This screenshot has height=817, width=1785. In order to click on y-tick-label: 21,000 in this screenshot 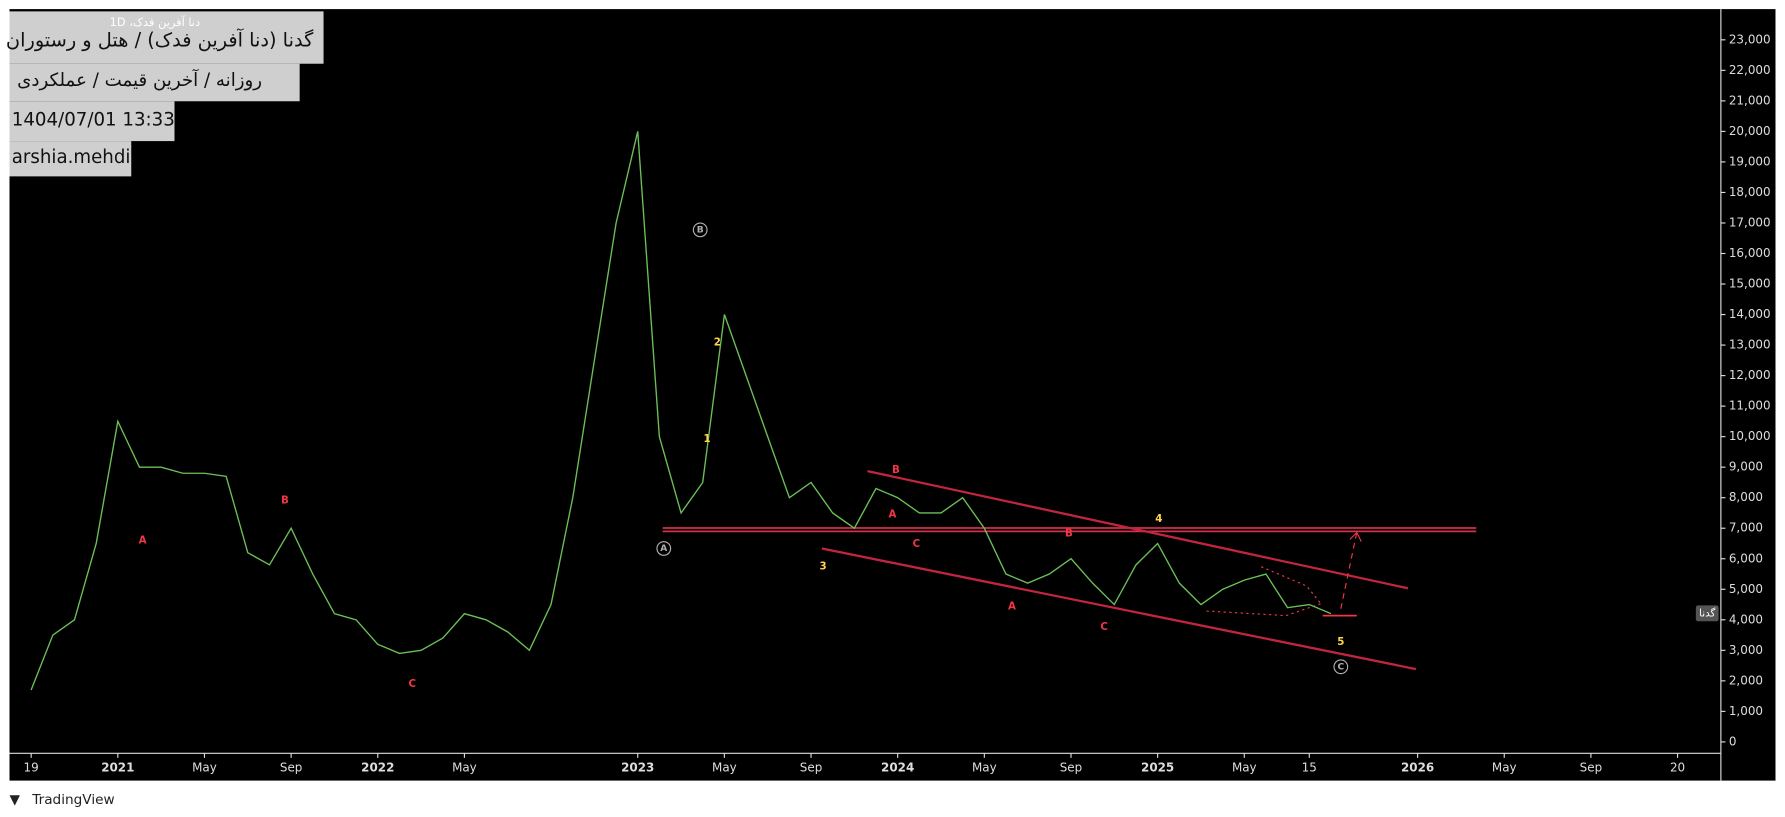, I will do `click(1750, 100)`.